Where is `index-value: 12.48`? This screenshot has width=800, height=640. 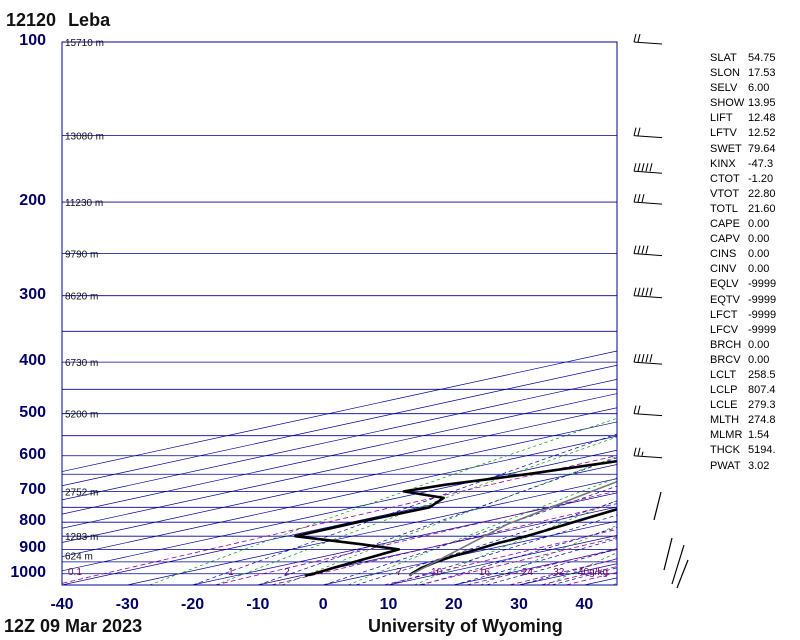 index-value: 12.48 is located at coordinates (762, 118).